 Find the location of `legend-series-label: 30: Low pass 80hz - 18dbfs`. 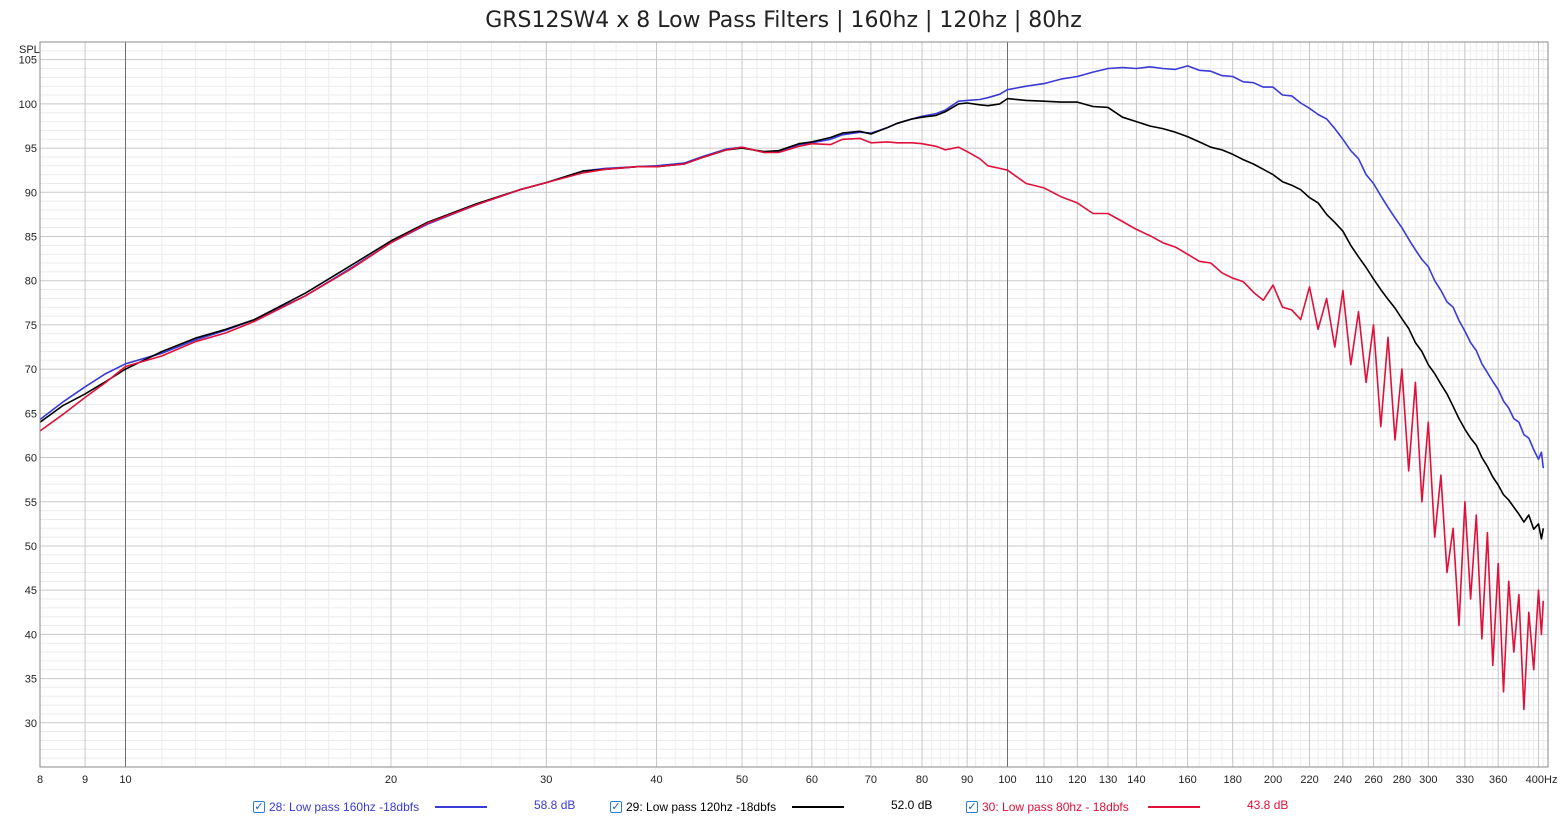

legend-series-label: 30: Low pass 80hz - 18dbfs is located at coordinates (1055, 807).